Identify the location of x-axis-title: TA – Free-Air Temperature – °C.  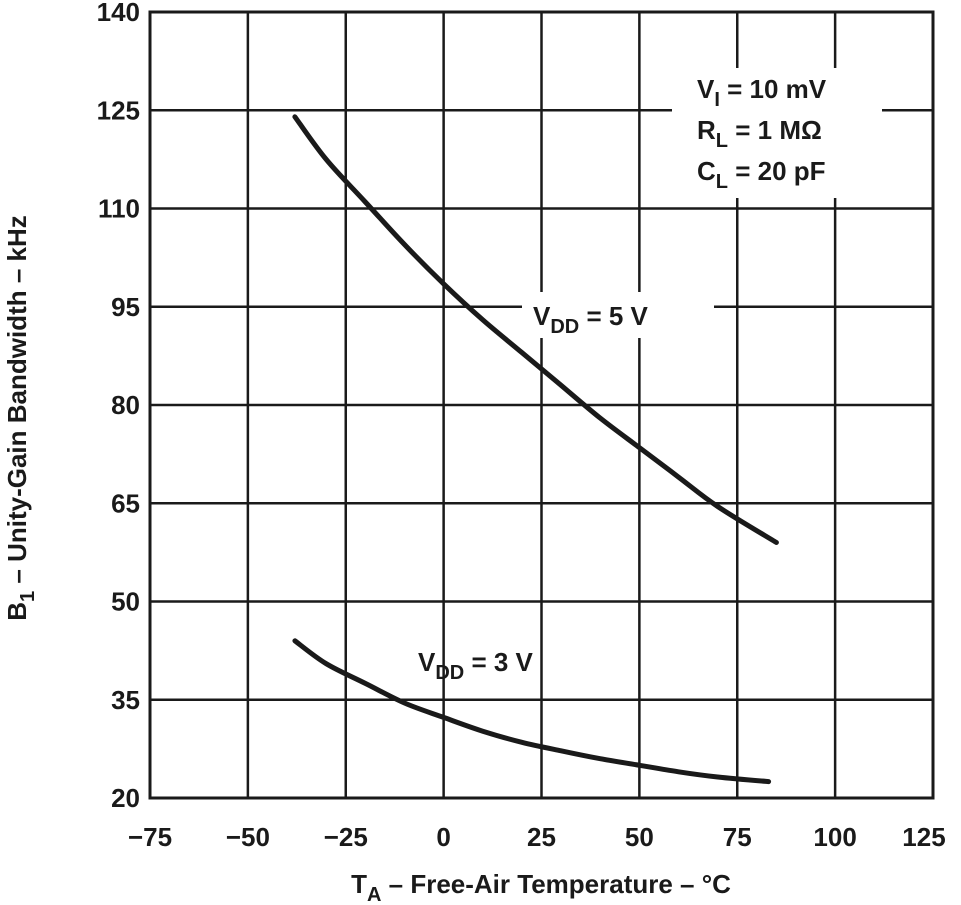
(541, 887).